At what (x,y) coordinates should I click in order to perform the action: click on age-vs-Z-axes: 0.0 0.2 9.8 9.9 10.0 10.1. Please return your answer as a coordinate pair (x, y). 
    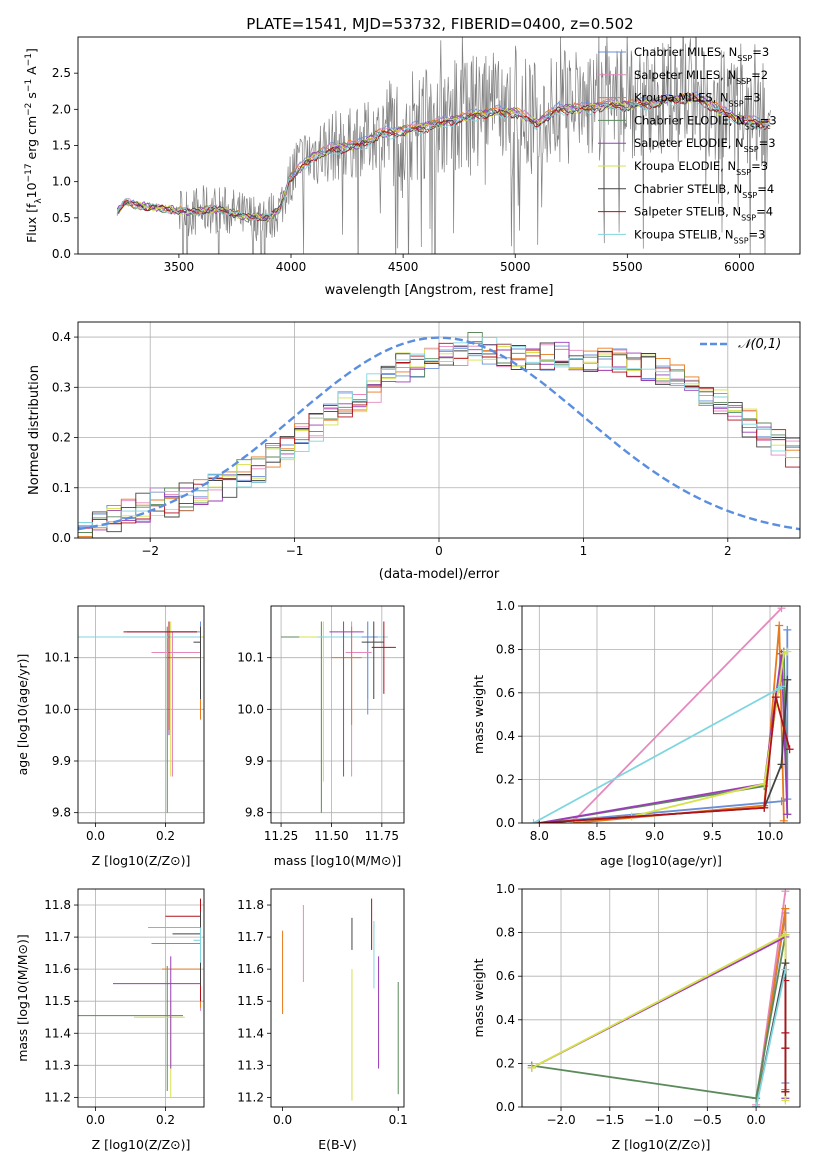
    Looking at the image, I should click on (124, 724).